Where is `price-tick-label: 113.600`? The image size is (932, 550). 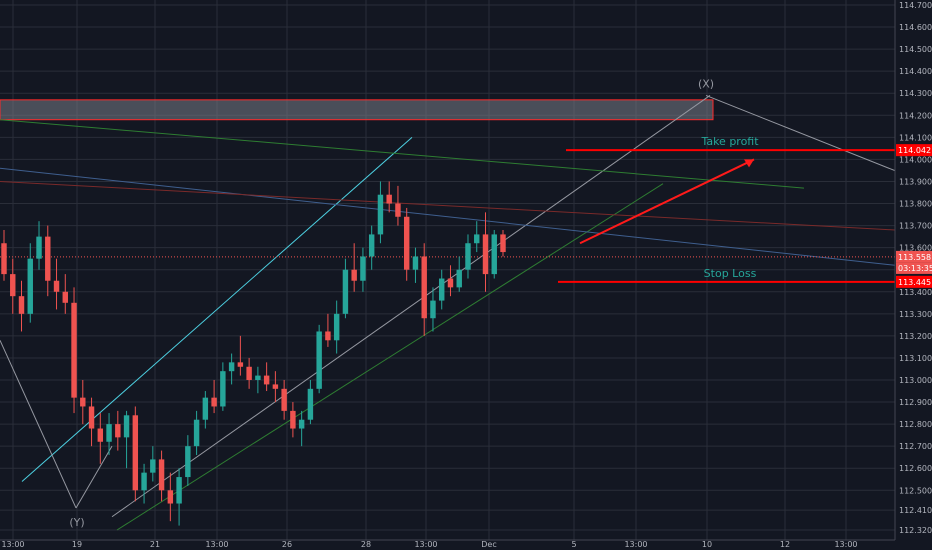
price-tick-label: 113.600 is located at coordinates (915, 248).